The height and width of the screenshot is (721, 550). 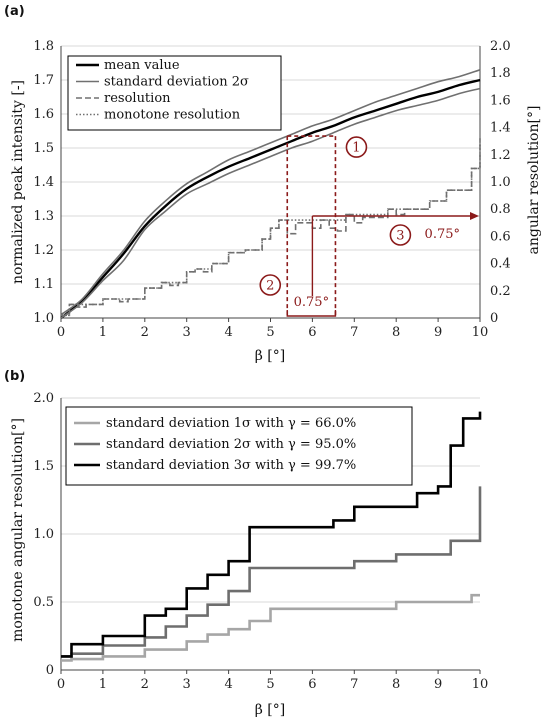 What do you see at coordinates (270, 710) in the screenshot?
I see `panel-b-xlabel: β [°]` at bounding box center [270, 710].